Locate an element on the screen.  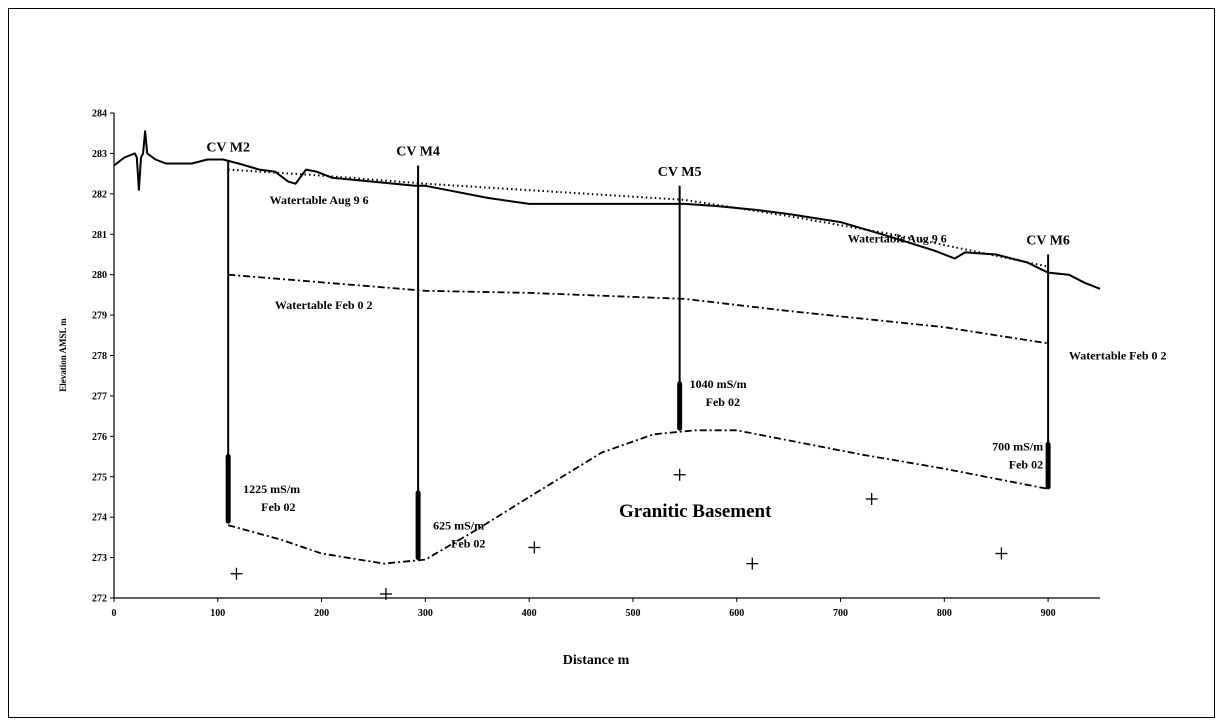
y-tick-labels: 272 273 274 275 276 277 278 279 280 281 282 283 284 is located at coordinates (99, 357).